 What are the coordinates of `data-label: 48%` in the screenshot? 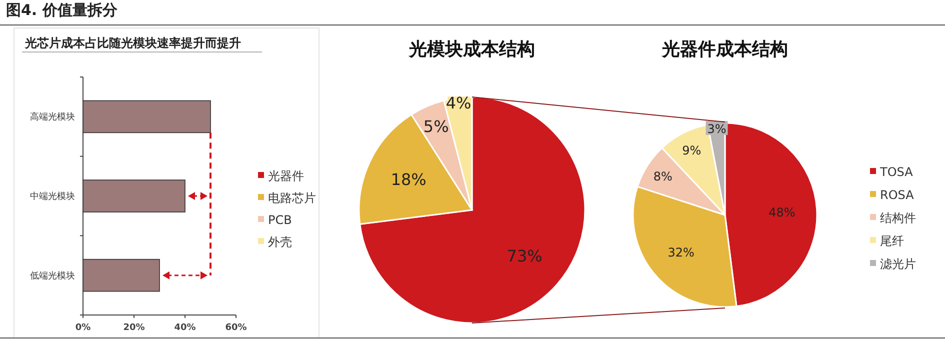 It's located at (782, 212).